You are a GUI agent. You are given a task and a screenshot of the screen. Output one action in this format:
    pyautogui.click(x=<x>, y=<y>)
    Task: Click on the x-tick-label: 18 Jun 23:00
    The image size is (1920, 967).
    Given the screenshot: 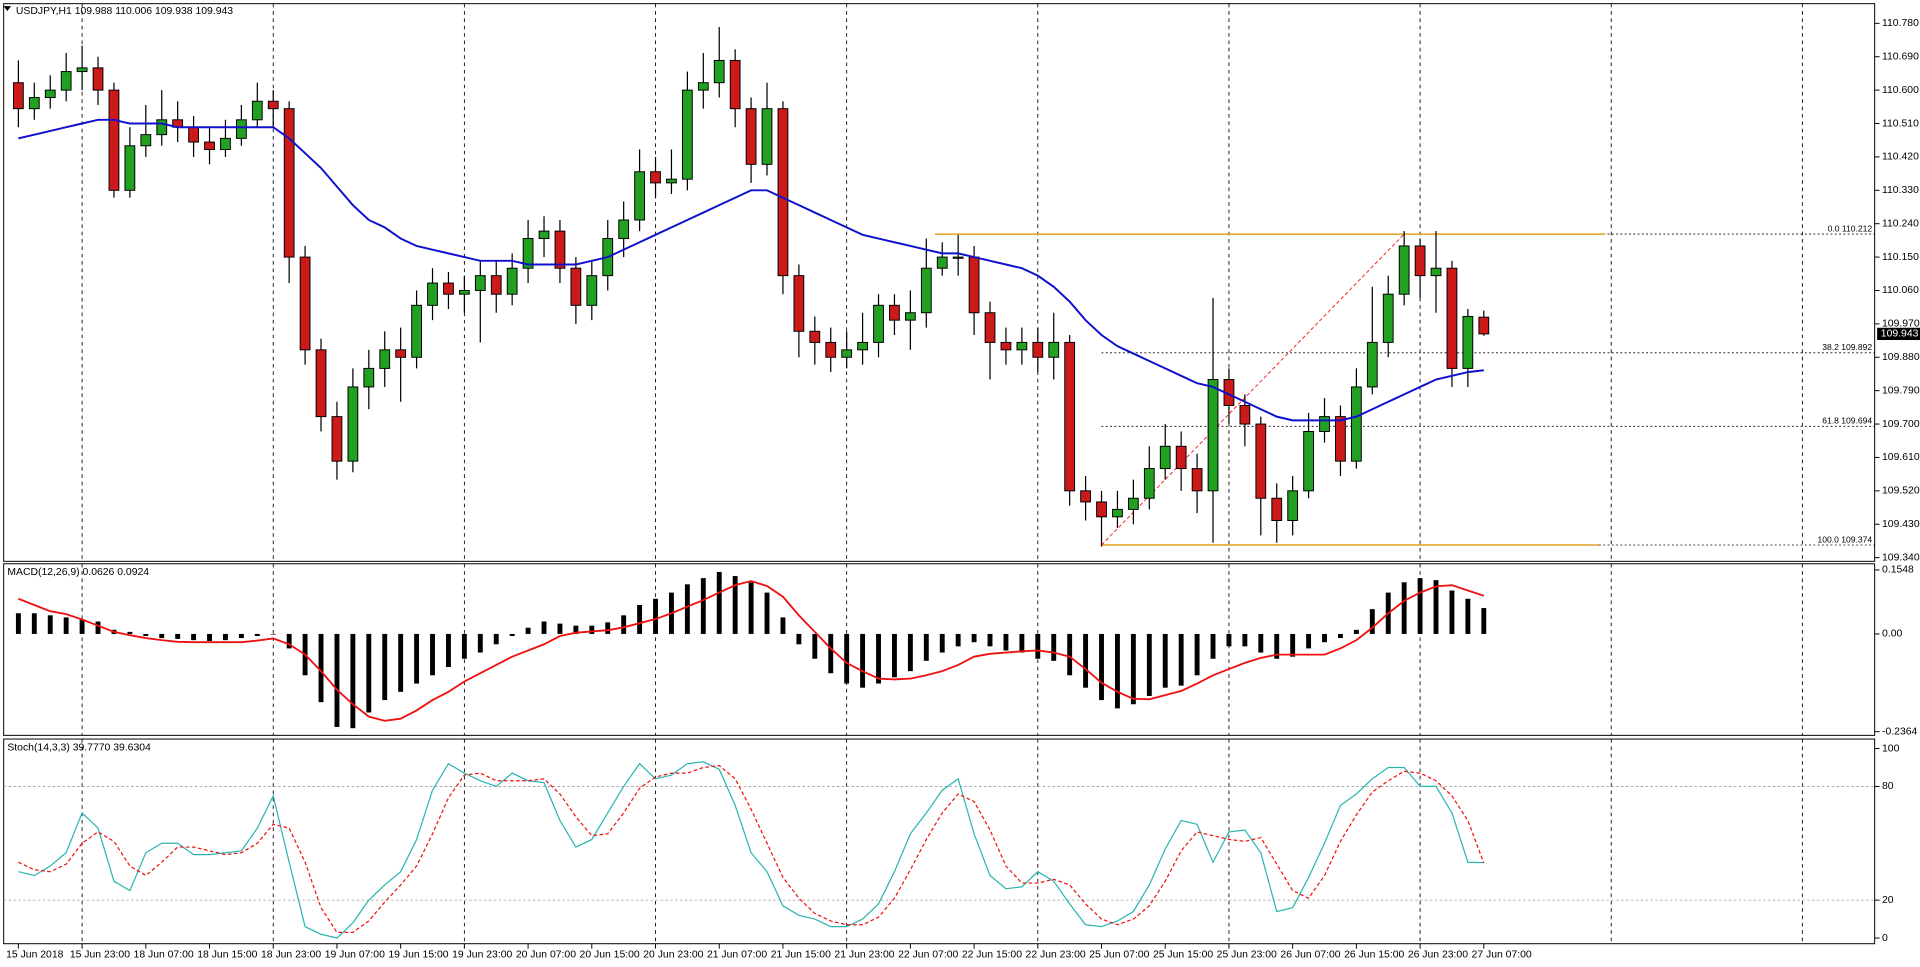 What is the action you would take?
    pyautogui.click(x=291, y=954)
    